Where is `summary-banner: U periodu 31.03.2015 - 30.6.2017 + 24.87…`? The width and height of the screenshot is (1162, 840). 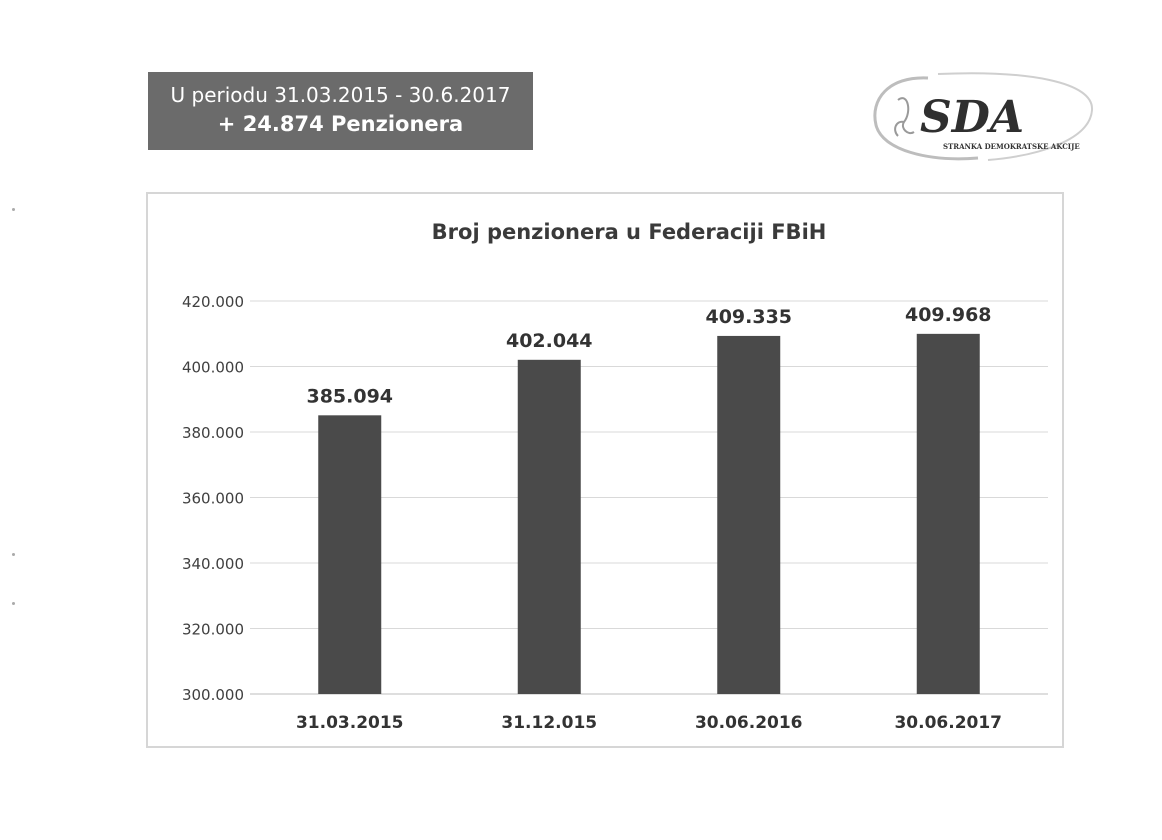 summary-banner: U periodu 31.03.2015 - 30.6.2017 + 24.87… is located at coordinates (340, 111).